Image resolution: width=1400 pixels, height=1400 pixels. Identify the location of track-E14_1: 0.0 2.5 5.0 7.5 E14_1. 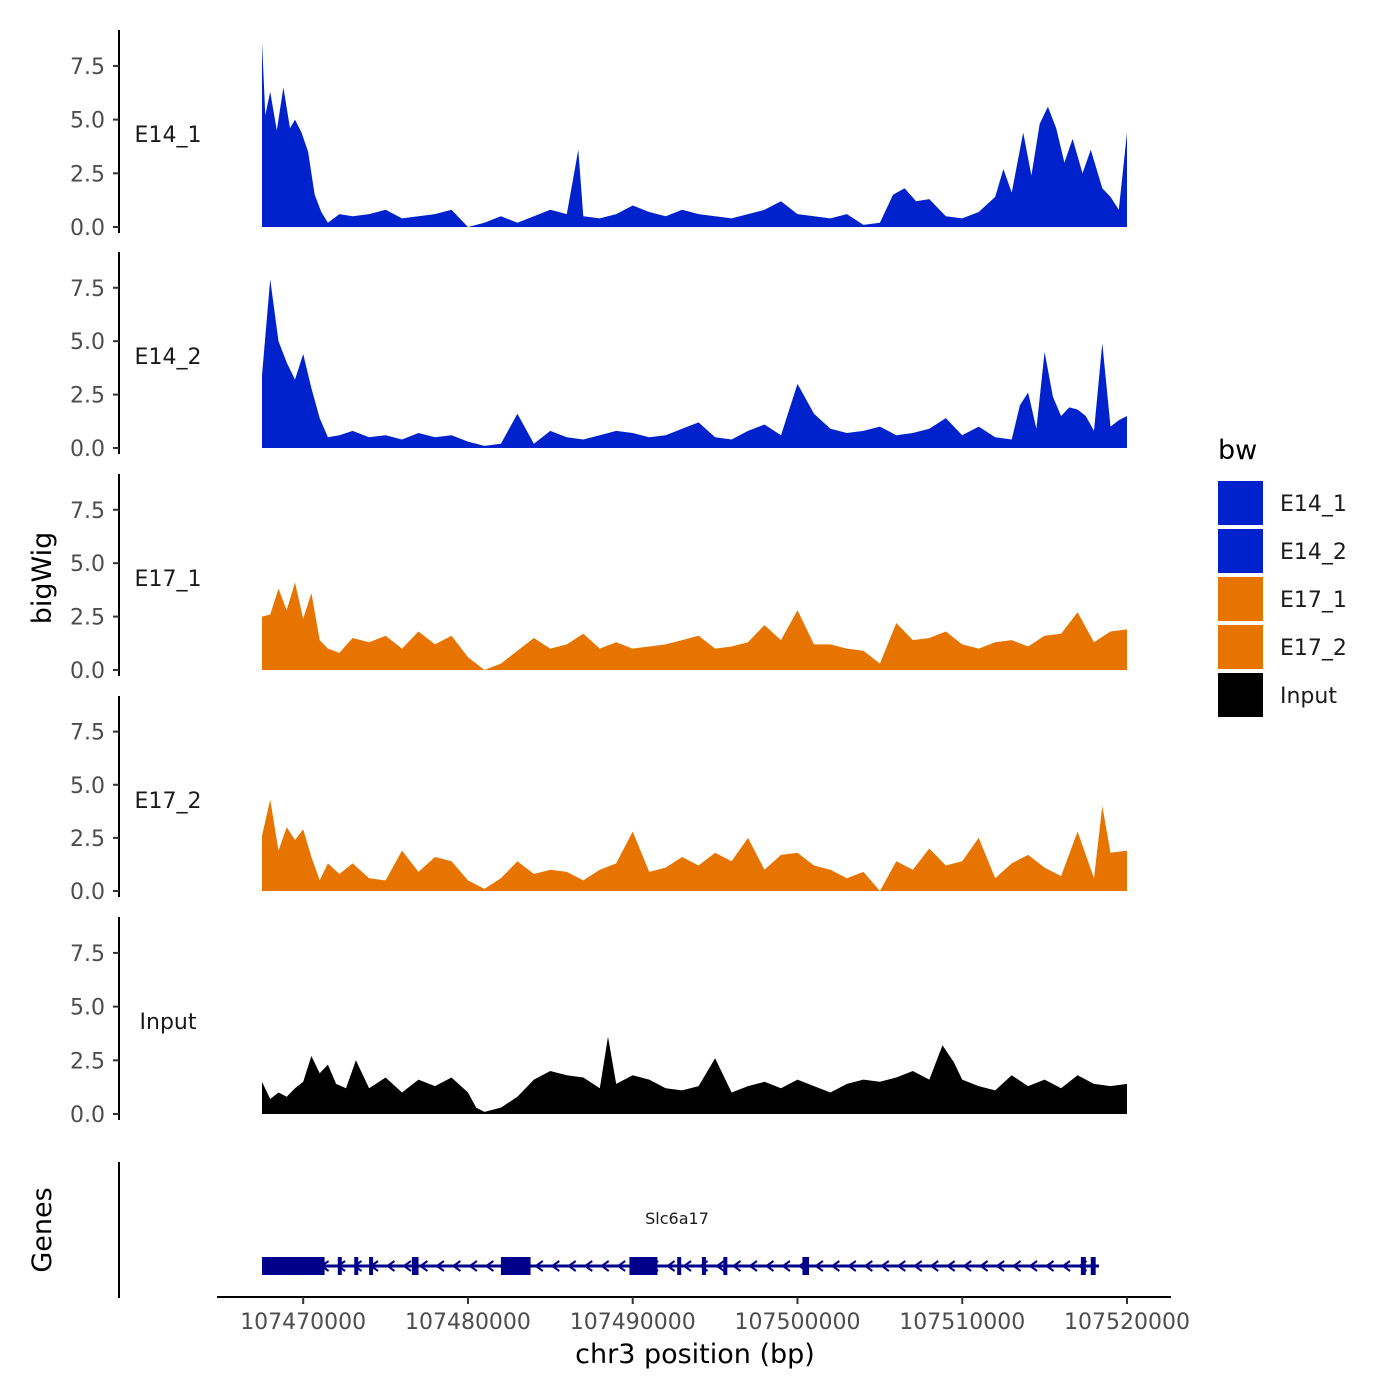
(598, 135).